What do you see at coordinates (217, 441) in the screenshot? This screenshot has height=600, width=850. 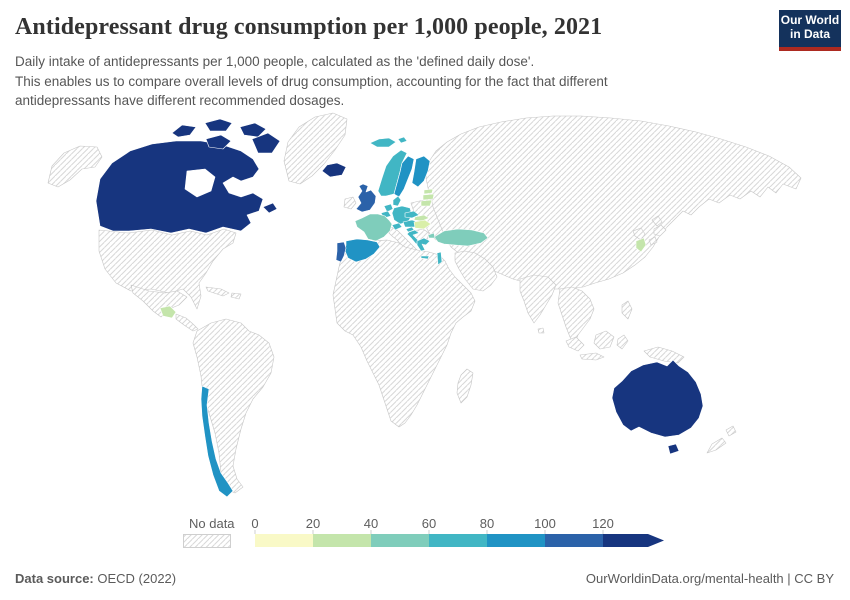 I see `country-chile` at bounding box center [217, 441].